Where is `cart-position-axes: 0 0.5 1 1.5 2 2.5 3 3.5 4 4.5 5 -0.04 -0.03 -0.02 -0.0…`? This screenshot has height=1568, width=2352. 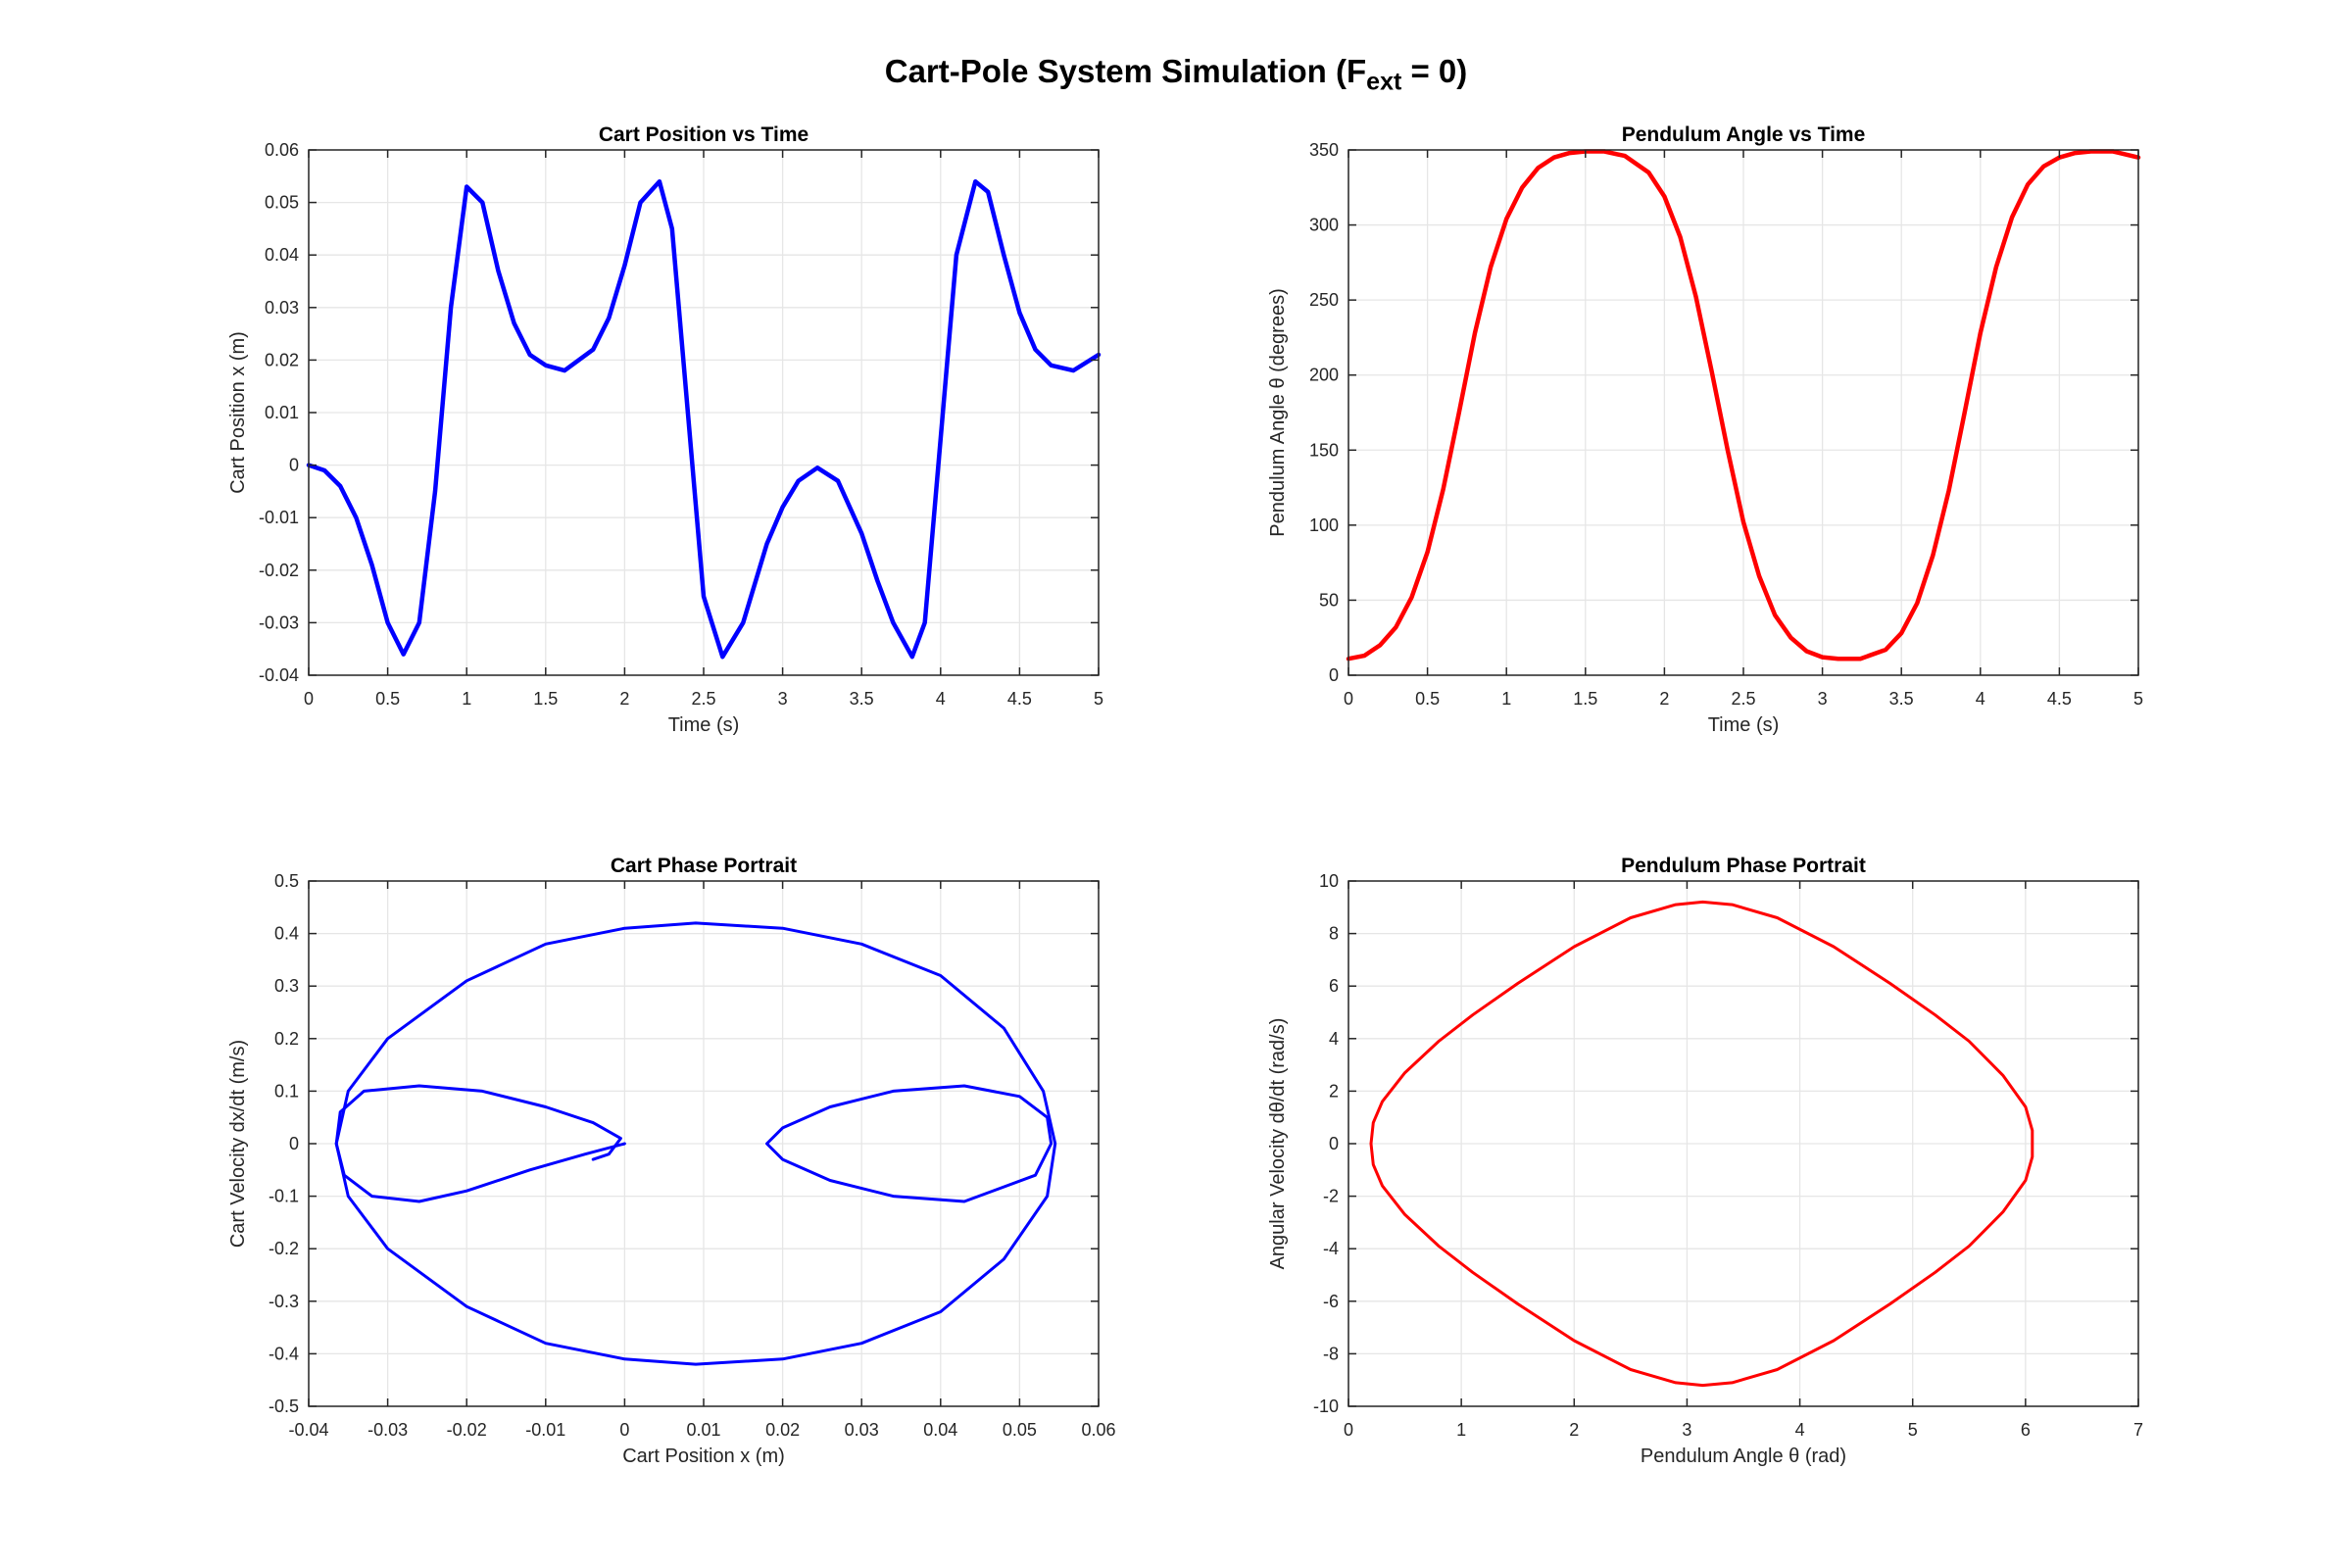 cart-position-axes: 0 0.5 1 1.5 2 2.5 3 3.5 4 4.5 5 -0.04 -0.03 -0.02 -0.0… is located at coordinates (665, 429).